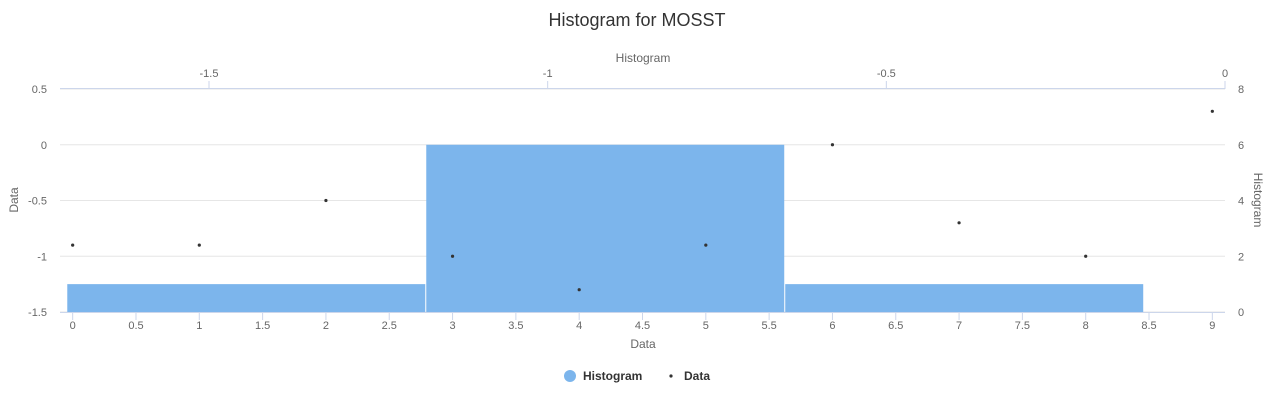 This screenshot has width=1273, height=401. I want to click on y-tick-label: -1, so click(42, 257).